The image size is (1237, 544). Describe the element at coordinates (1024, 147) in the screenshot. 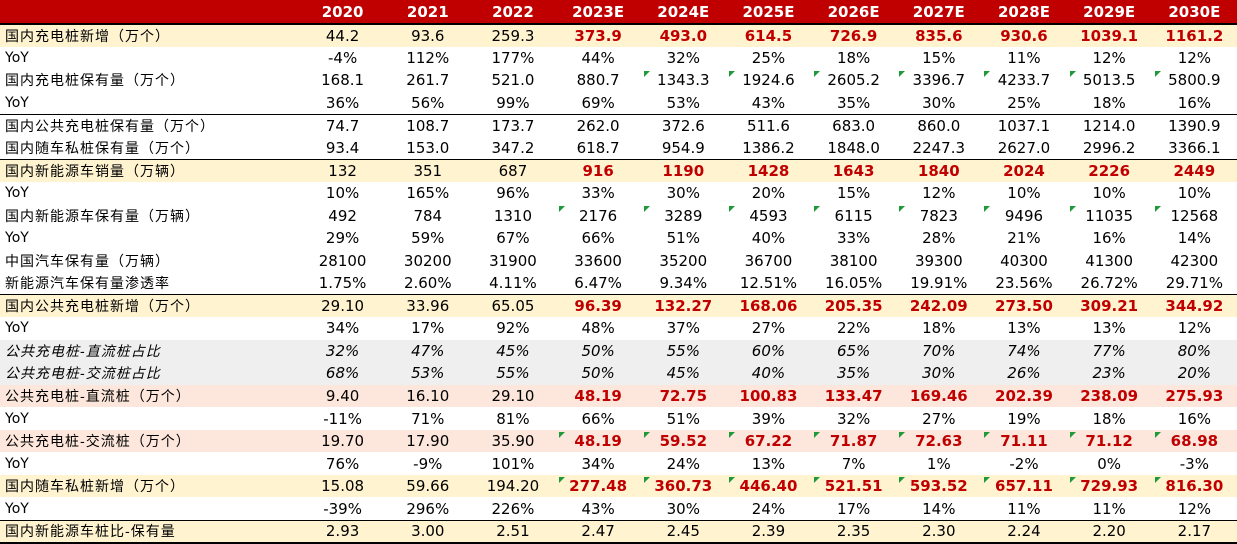

I see `table-cell: 2627.0` at that location.